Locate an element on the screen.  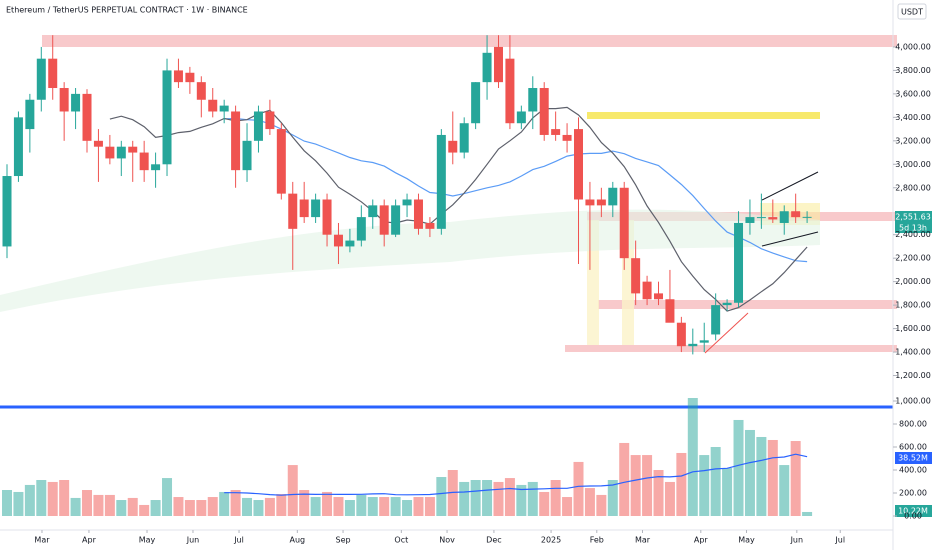
y-tick-label: 1,800.00 is located at coordinates (913, 305).